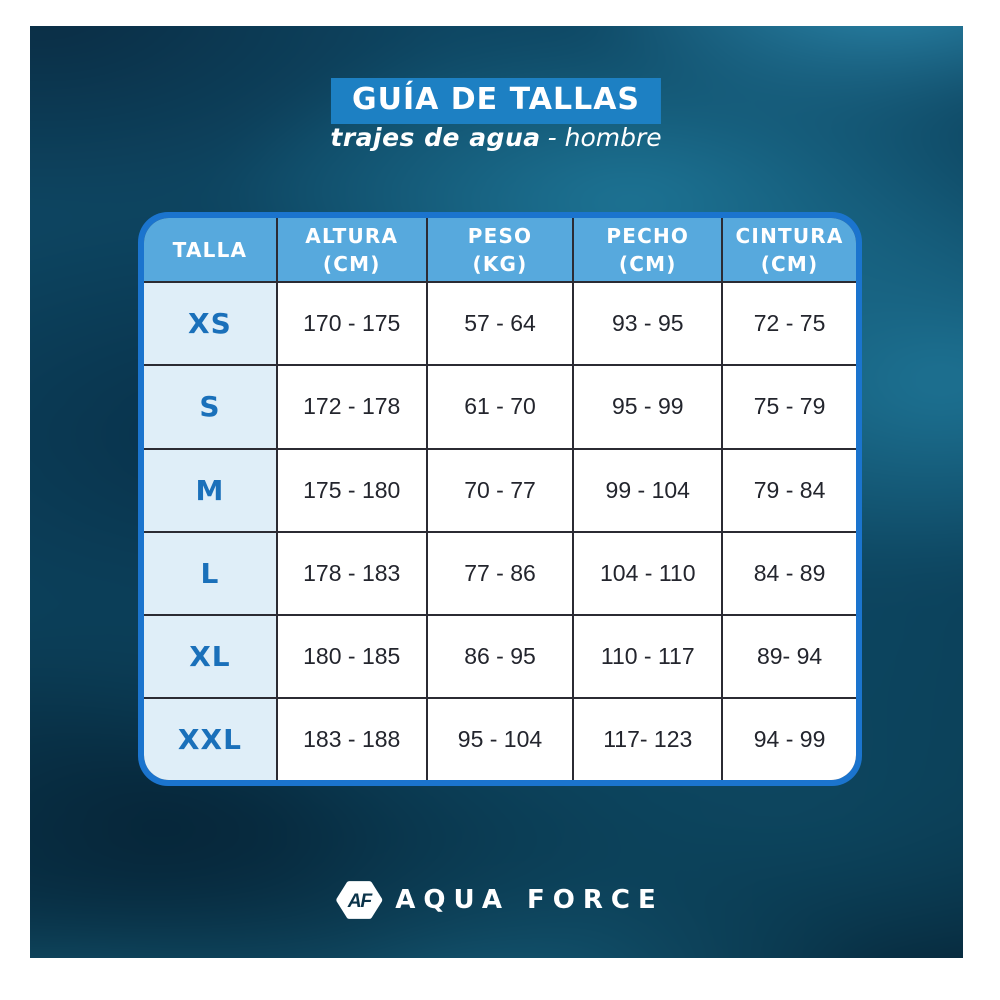 The image size is (1000, 1000). Describe the element at coordinates (500, 324) in the screenshot. I see `peso-cell: 57 - 64` at that location.